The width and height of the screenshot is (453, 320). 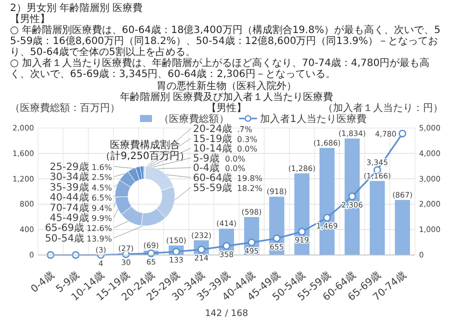 What do you see at coordinates (226, 86) in the screenshot?
I see `chart-title: 胃の悪性新生物（医科入院外）` at bounding box center [226, 86].